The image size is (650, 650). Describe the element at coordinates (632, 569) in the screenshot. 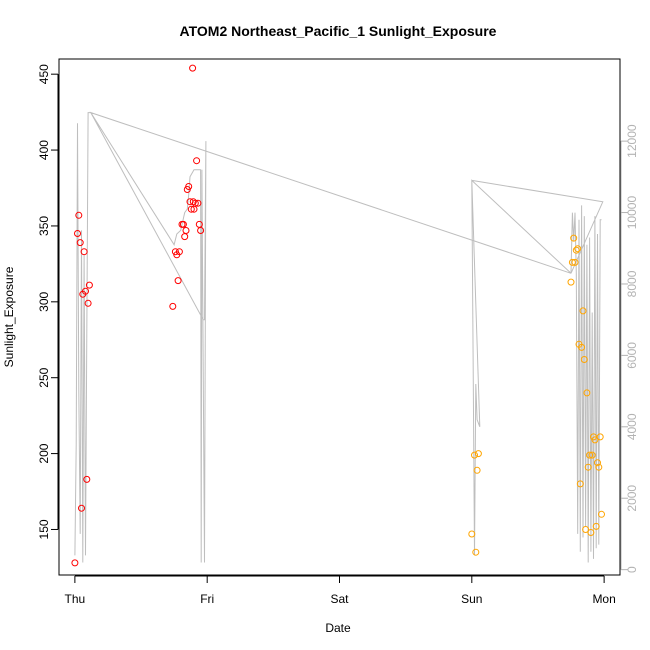

I see `right-axis-tick-label: 0` at that location.